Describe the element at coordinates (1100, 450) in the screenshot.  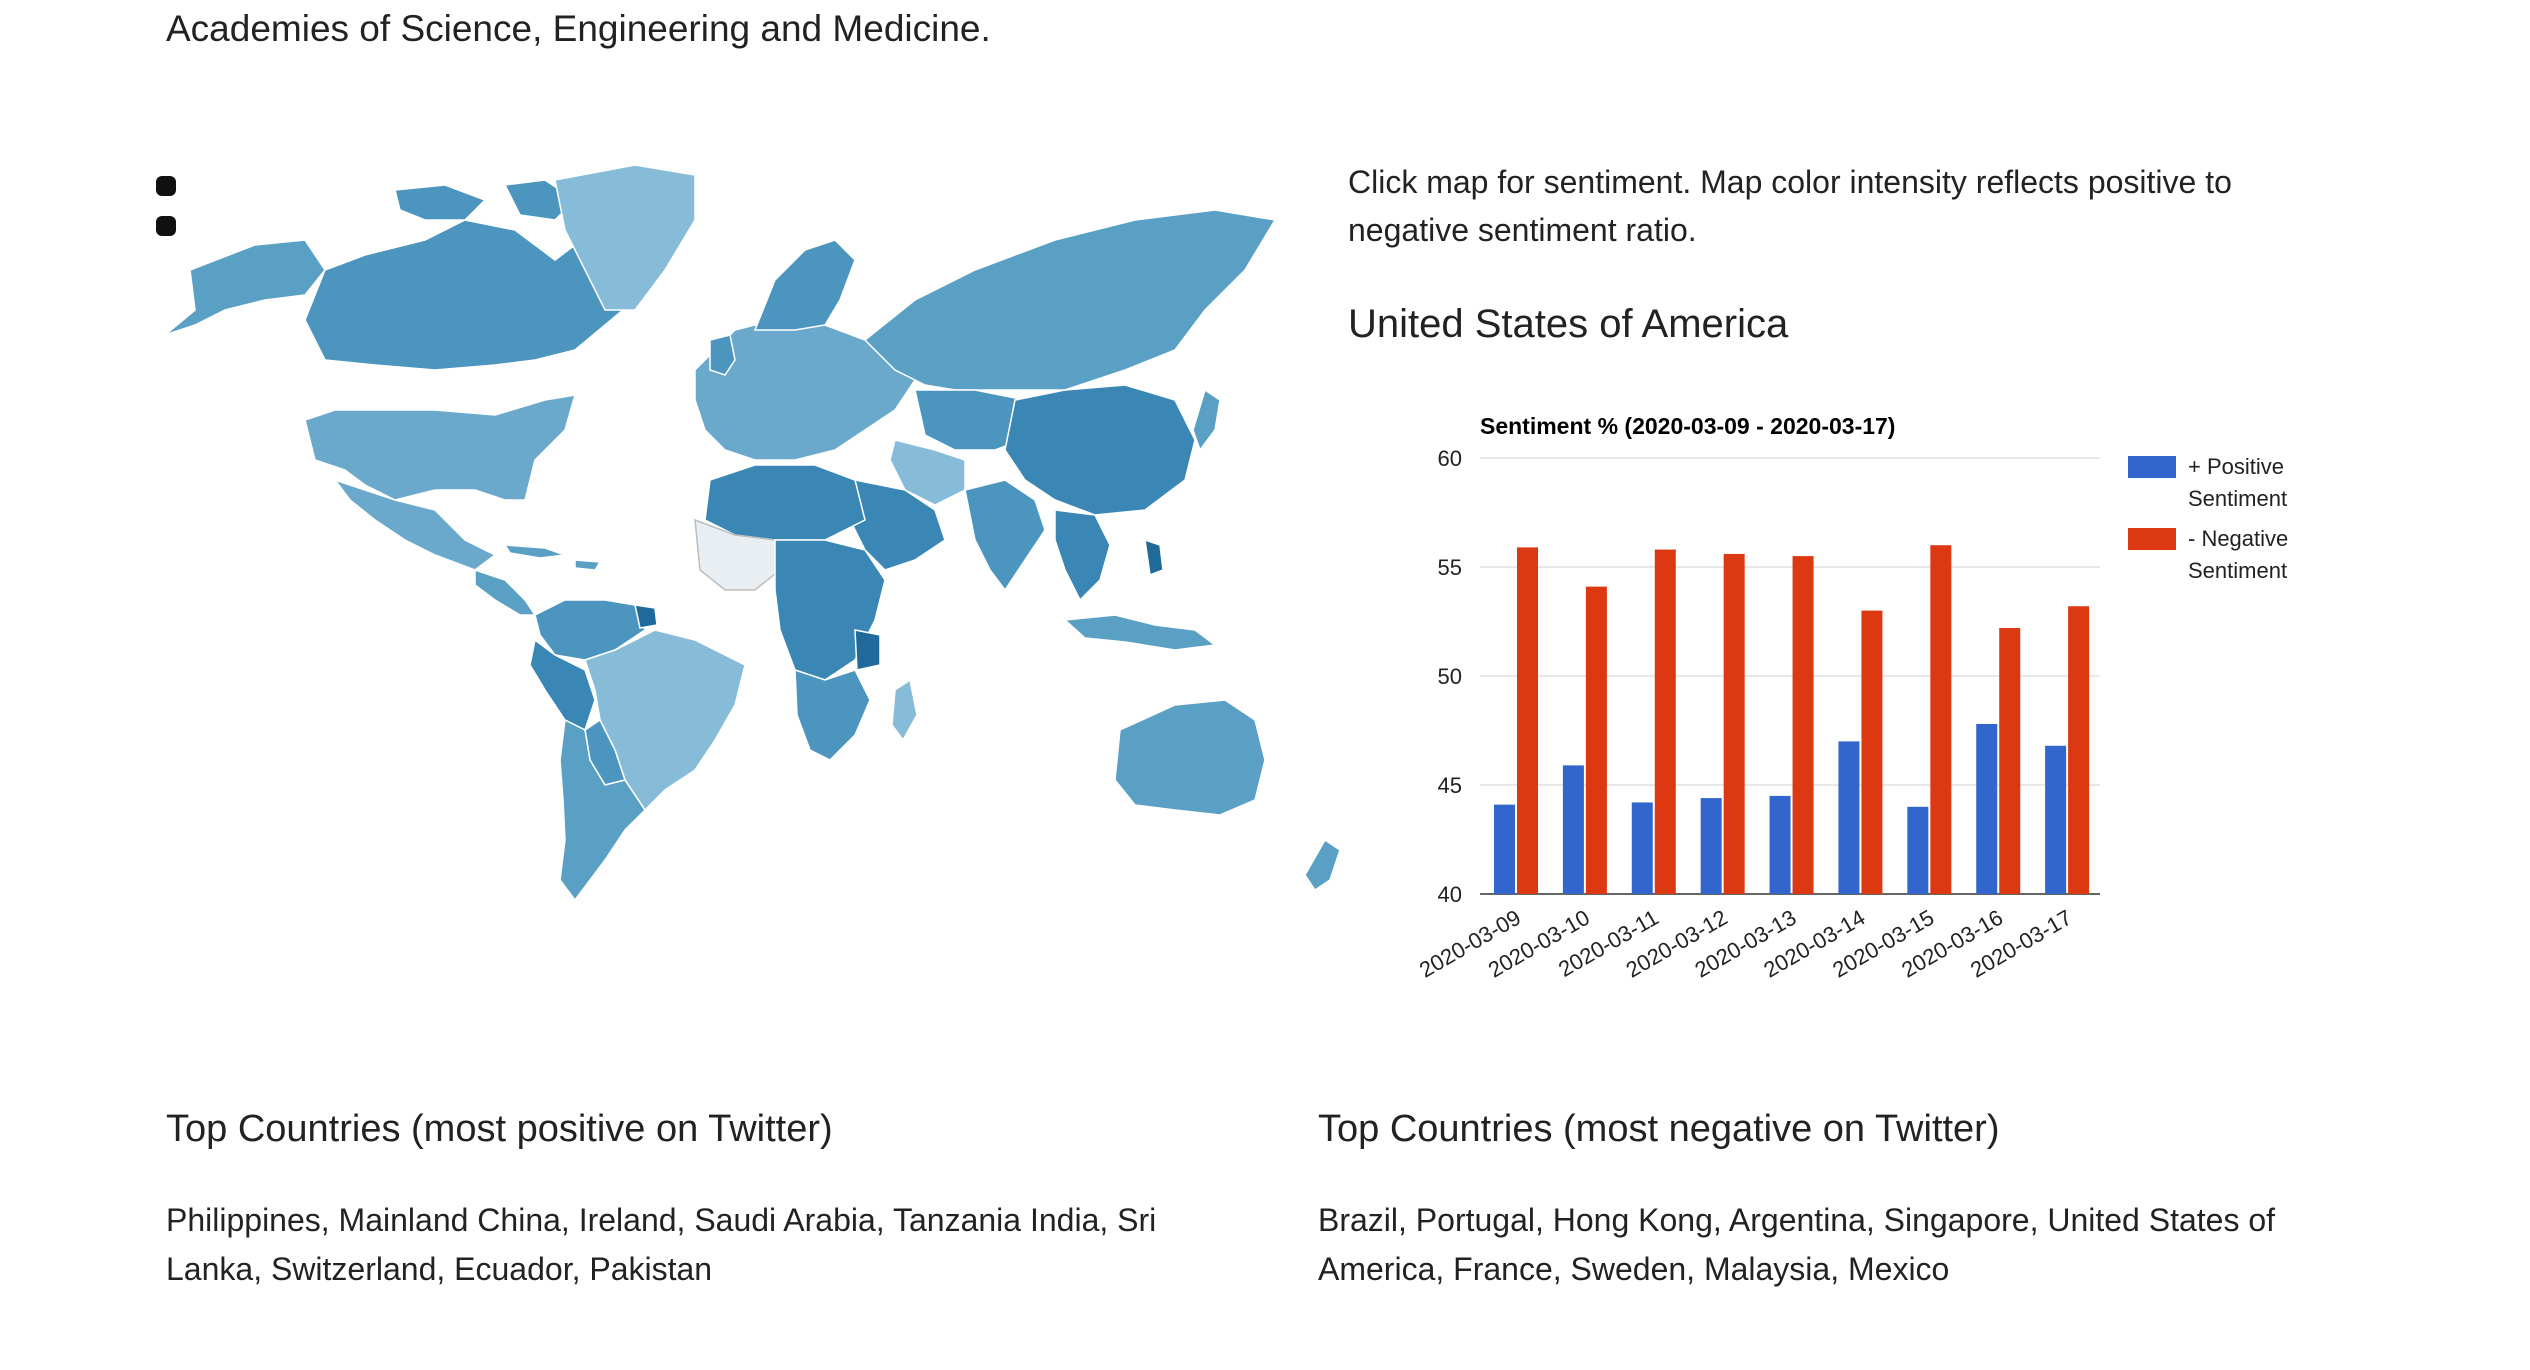
I see `map-country-china` at that location.